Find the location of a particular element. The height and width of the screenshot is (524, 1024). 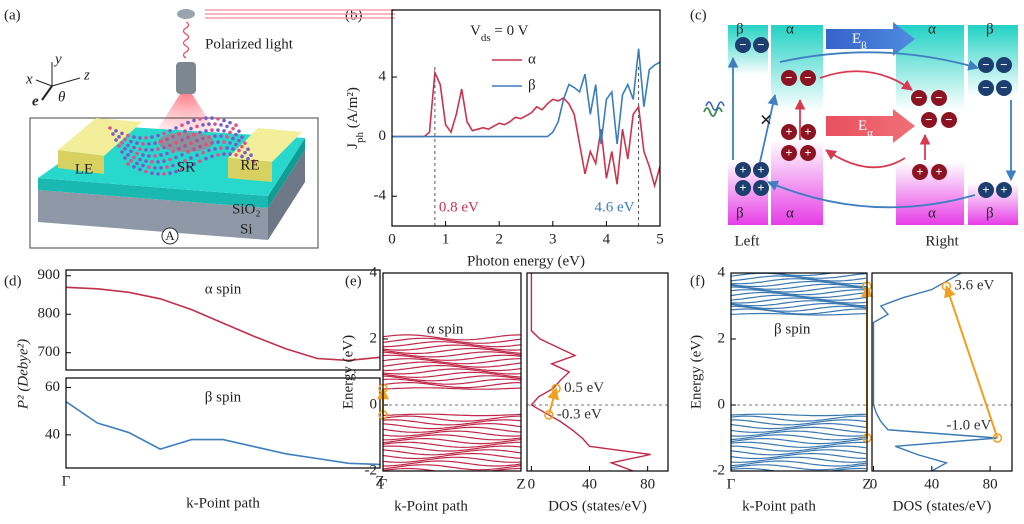

panel-label: (a) is located at coordinates (12, 15).